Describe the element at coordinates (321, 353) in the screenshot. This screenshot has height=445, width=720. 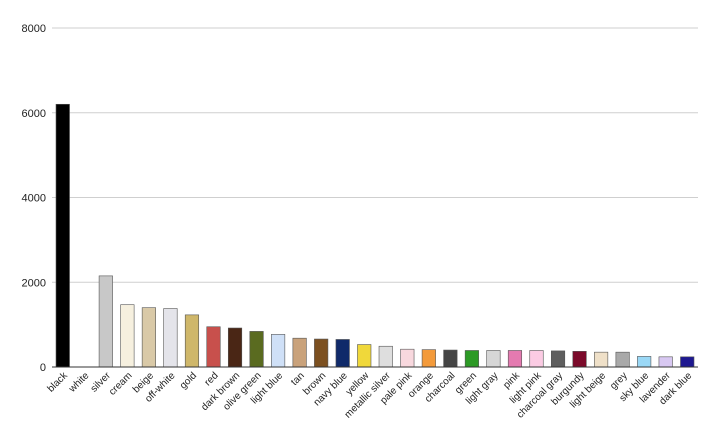
I see `bar-brown` at that location.